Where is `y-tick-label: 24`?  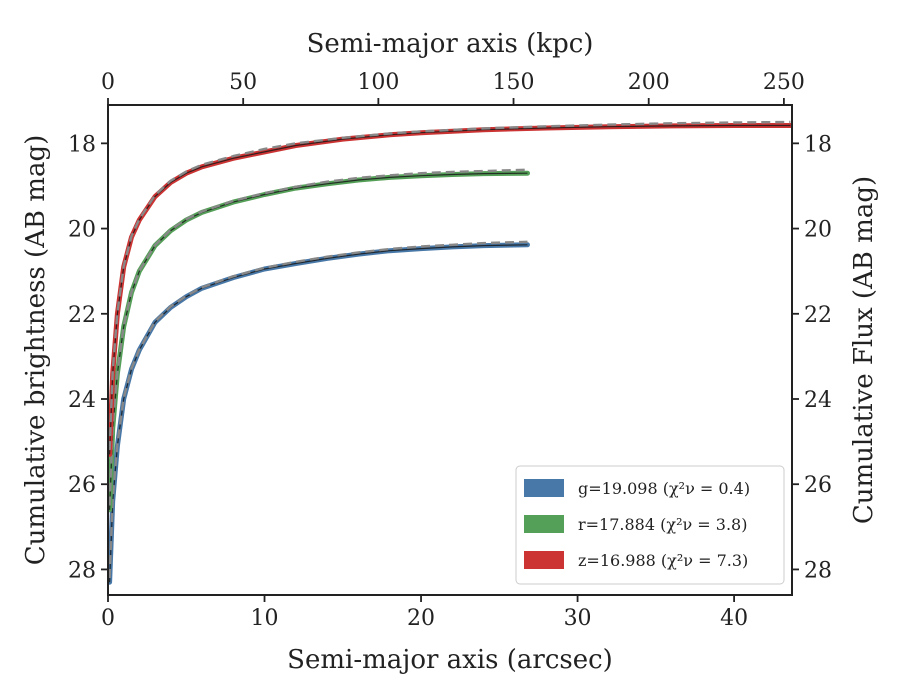 y-tick-label: 24 is located at coordinates (82, 400).